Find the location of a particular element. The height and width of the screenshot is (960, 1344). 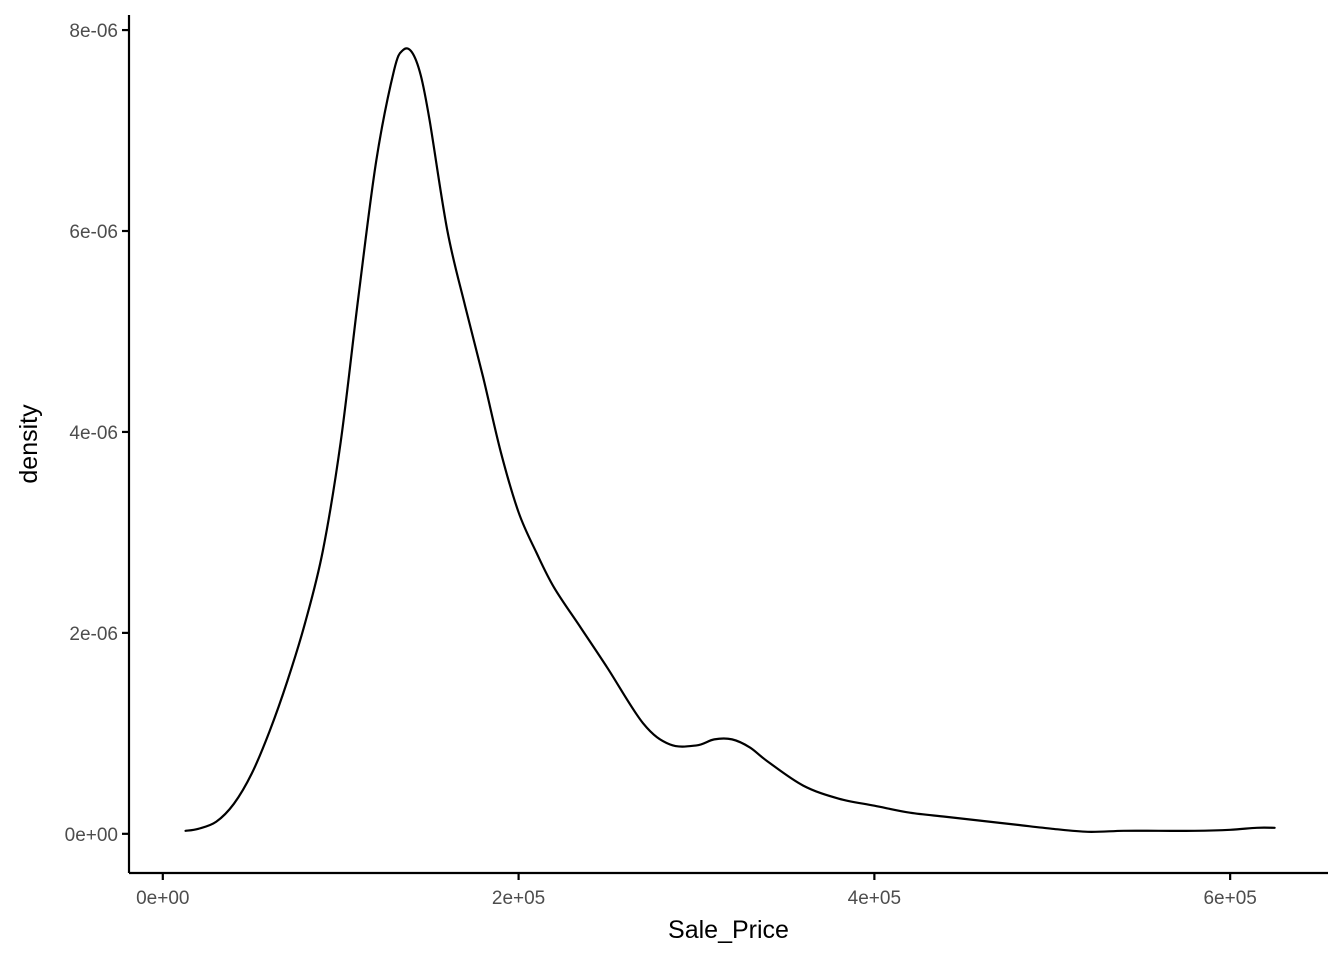

x-tick-label: 2e+05 is located at coordinates (518, 898).